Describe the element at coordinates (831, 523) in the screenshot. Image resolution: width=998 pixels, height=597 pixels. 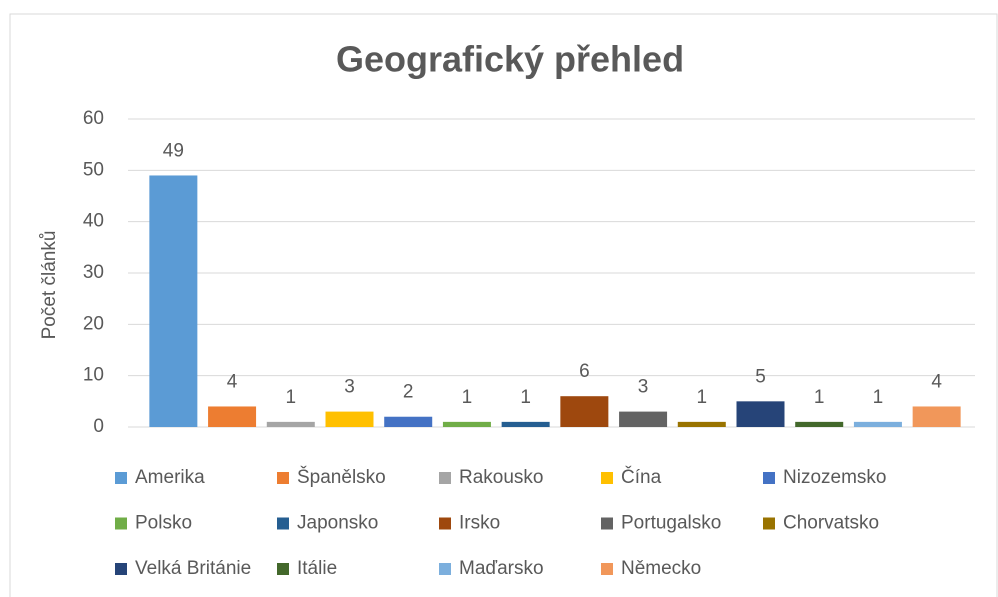
I see `legend-label: Chorvatsko` at that location.